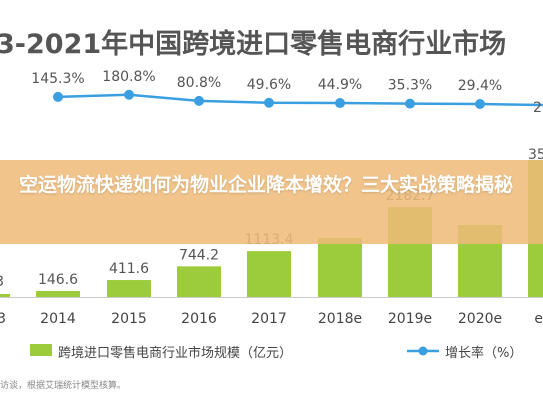  Describe the element at coordinates (199, 83) in the screenshot. I see `line-label-2016: 80.8%` at that location.